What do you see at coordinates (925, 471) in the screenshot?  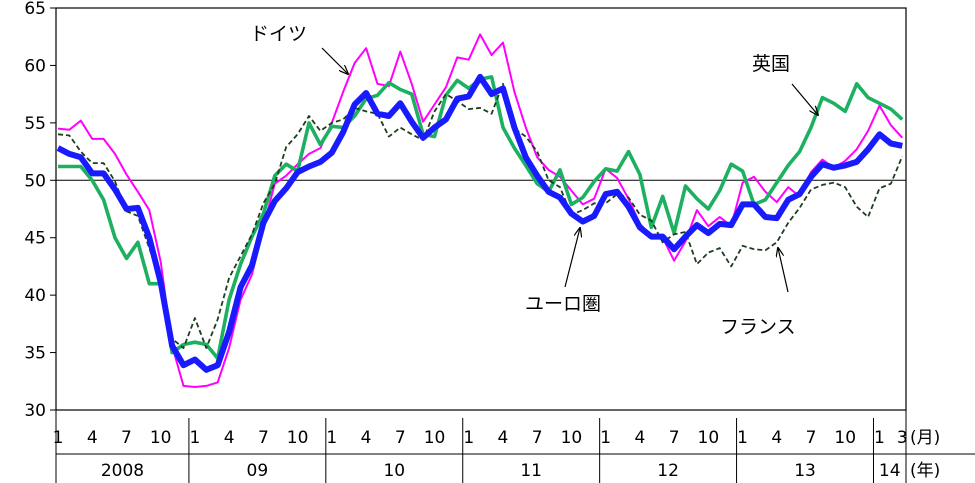 I see `x-unit-year: (年)` at bounding box center [925, 471].